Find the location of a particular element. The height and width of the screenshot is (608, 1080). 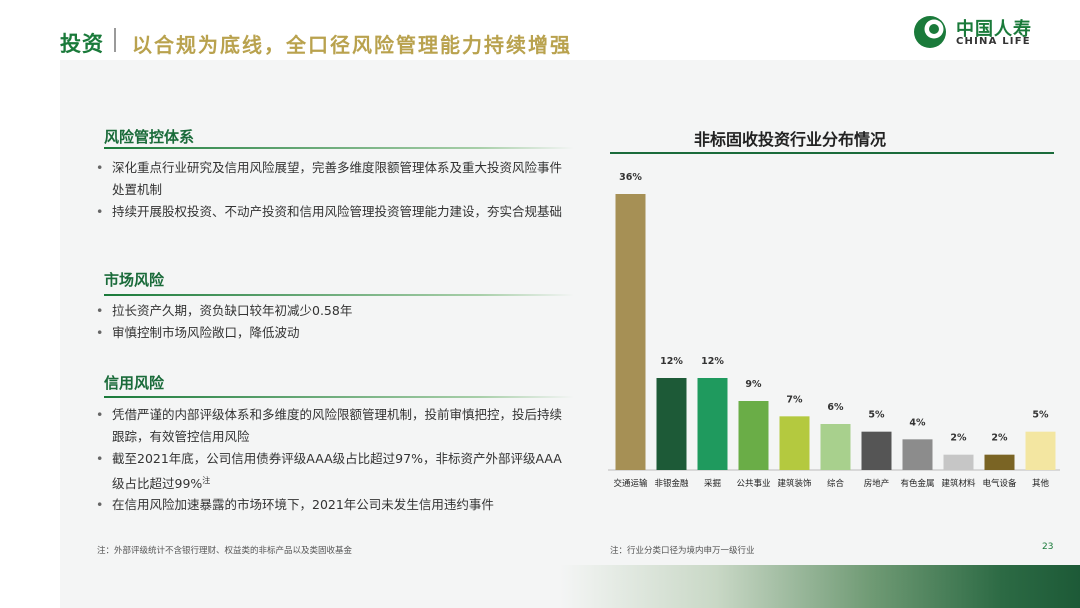

china-life-logo: 中国人寿 CHINA LIFE is located at coordinates (982, 32).